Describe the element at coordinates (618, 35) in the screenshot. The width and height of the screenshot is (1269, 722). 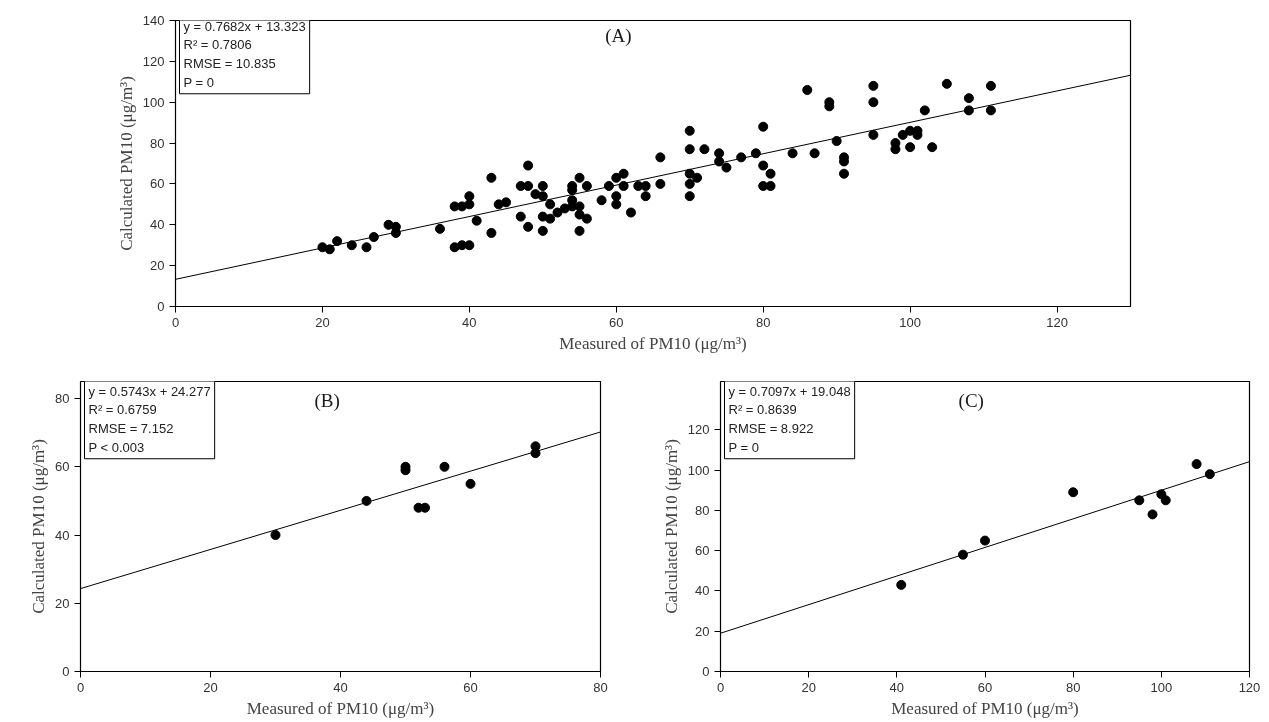
I see `chart-title: (A)` at that location.